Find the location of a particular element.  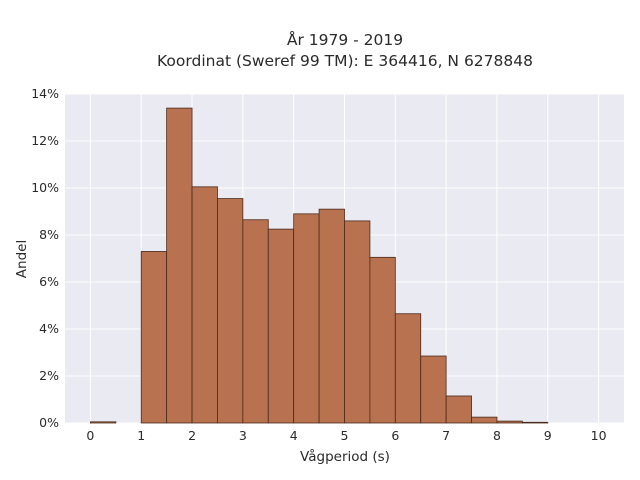

chart-title-line-1: År 1979 - 2019 is located at coordinates (345, 39).